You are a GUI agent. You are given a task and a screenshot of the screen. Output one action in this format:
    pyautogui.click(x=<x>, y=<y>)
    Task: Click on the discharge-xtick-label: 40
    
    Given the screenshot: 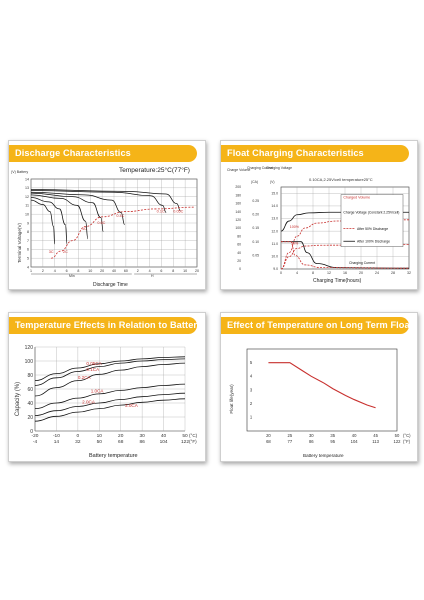 What is the action you would take?
    pyautogui.click(x=114, y=271)
    